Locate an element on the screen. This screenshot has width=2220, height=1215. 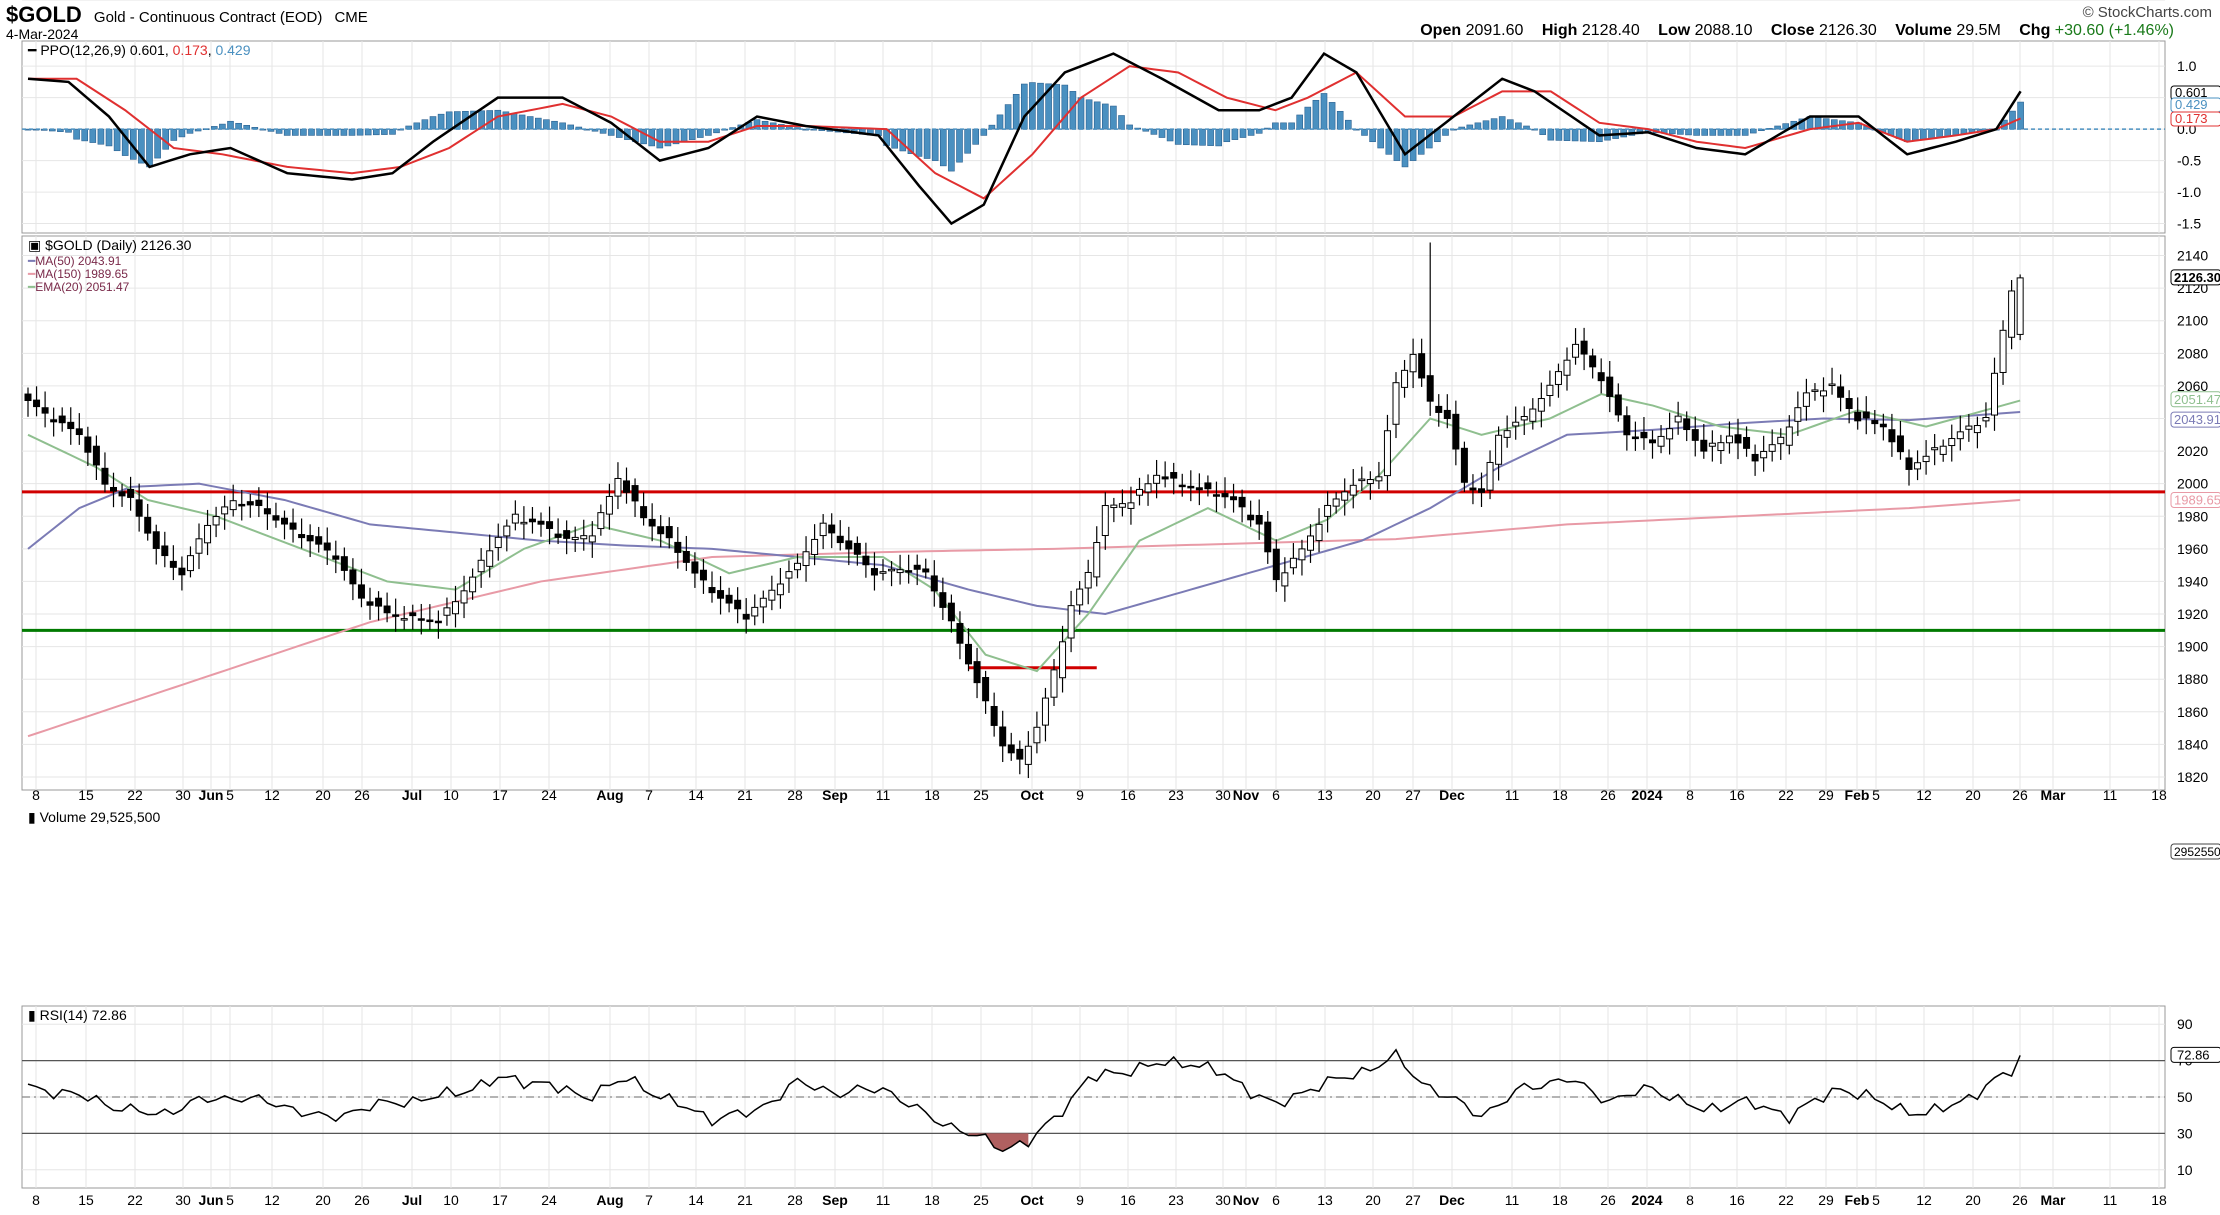
price-y-tick: 1960 is located at coordinates (2192, 549).